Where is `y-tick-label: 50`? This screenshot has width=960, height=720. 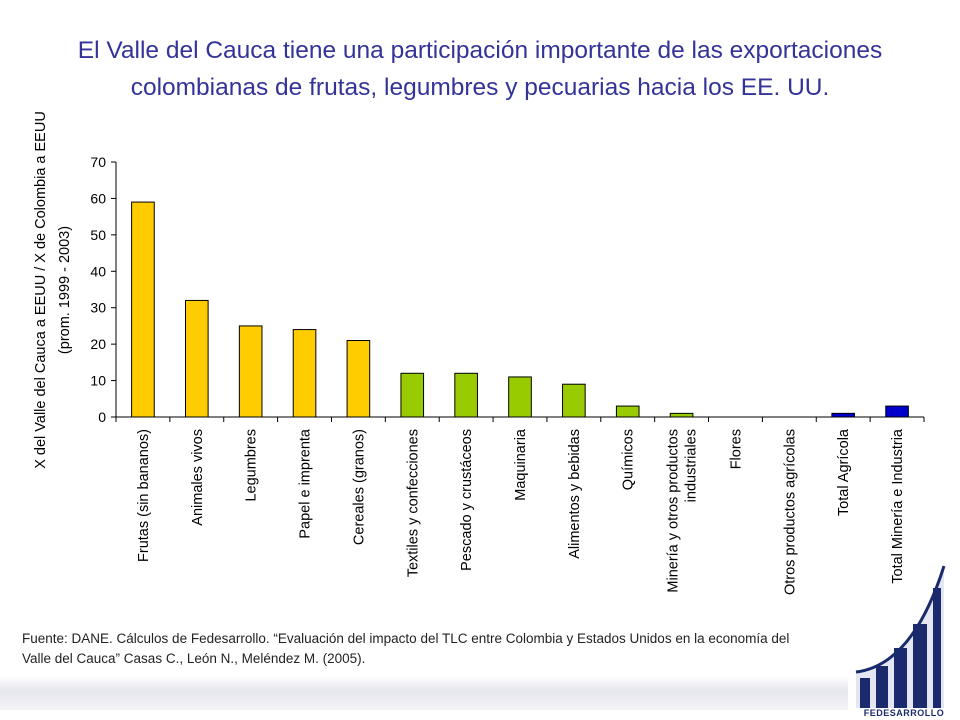 y-tick-label: 50 is located at coordinates (98, 235).